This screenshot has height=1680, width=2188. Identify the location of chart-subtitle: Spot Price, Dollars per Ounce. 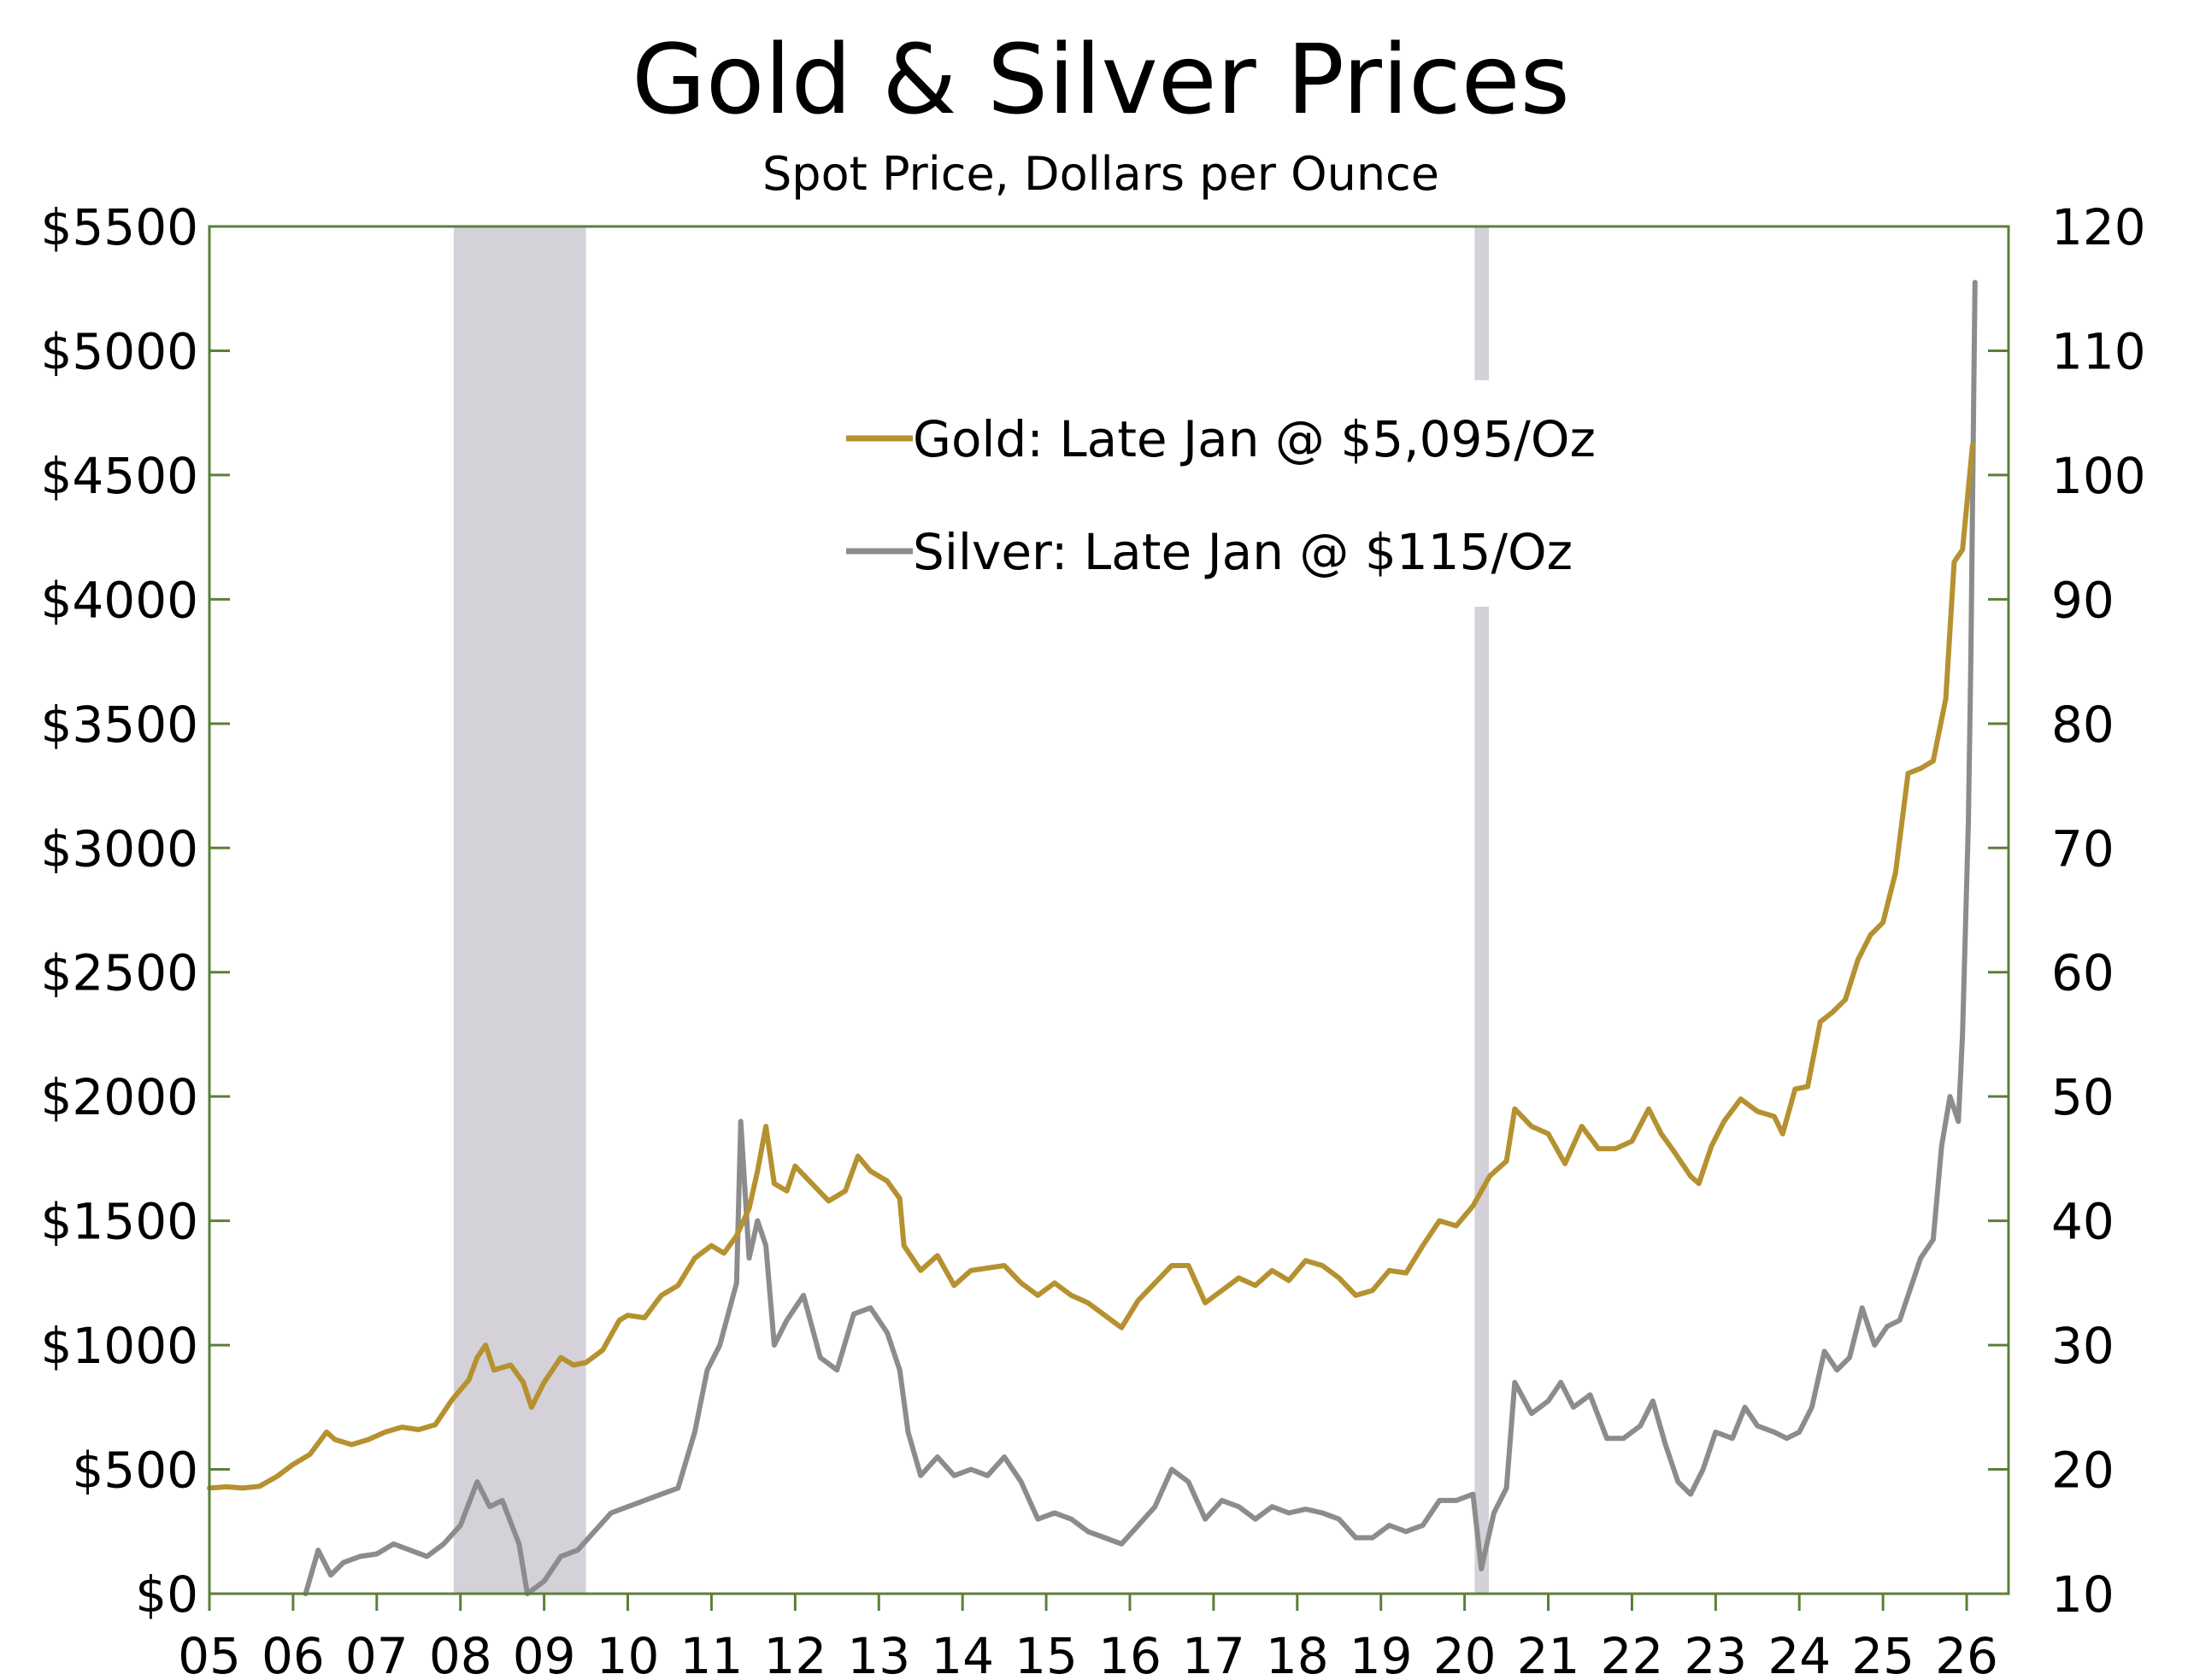
(1101, 174).